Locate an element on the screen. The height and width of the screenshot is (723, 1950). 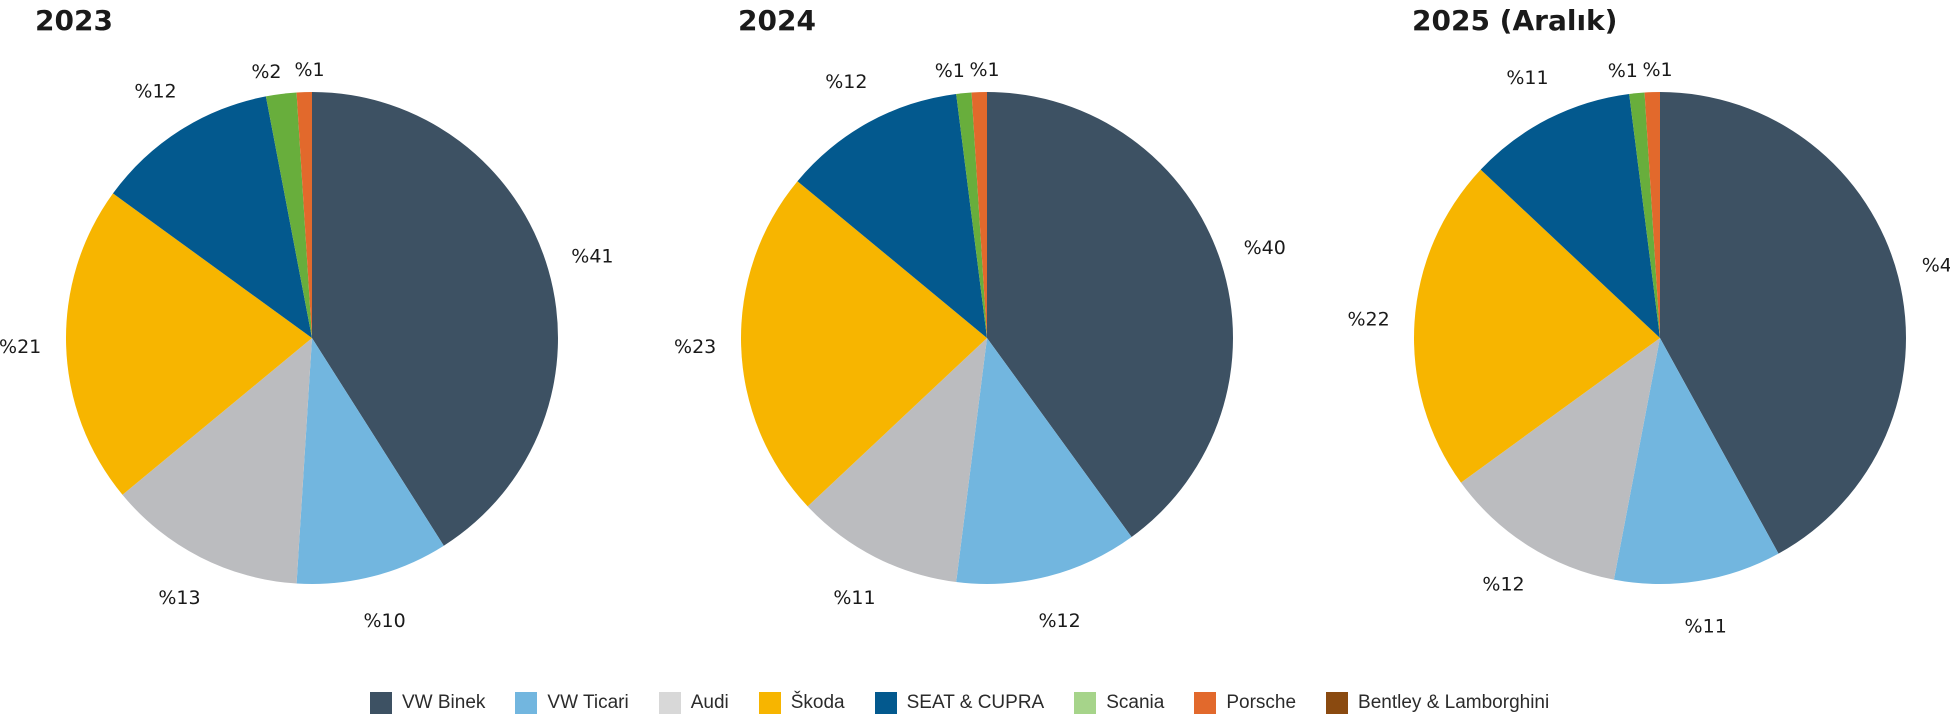
legend-label: Scania is located at coordinates (1135, 702).